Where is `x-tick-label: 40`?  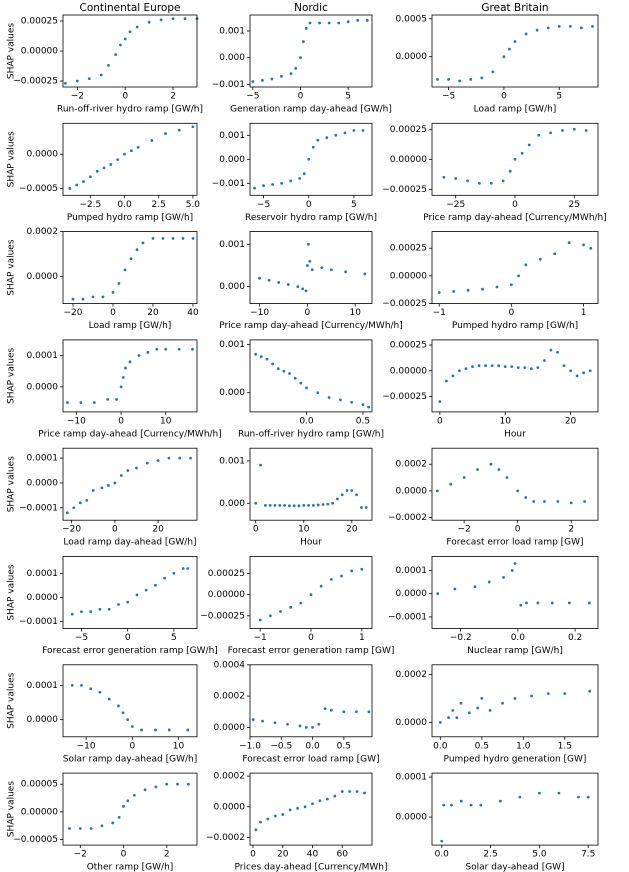 x-tick-label: 40 is located at coordinates (193, 313).